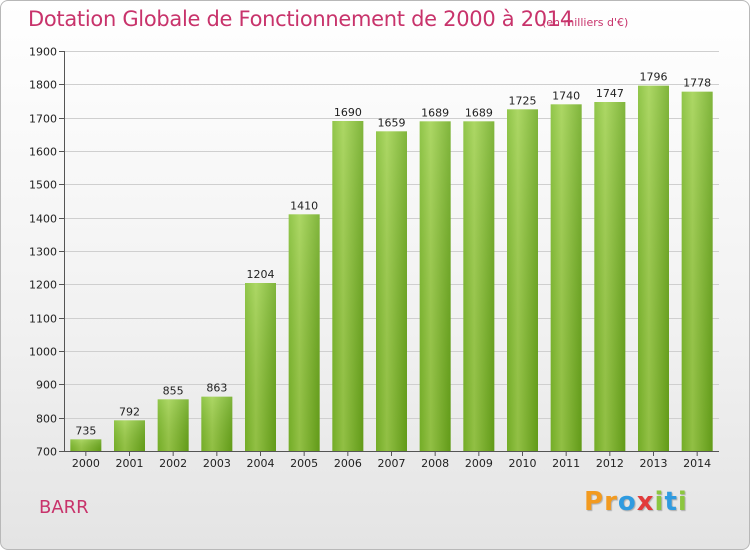 The width and height of the screenshot is (750, 550). What do you see at coordinates (46, 452) in the screenshot?
I see `y-tick-label: 700` at bounding box center [46, 452].